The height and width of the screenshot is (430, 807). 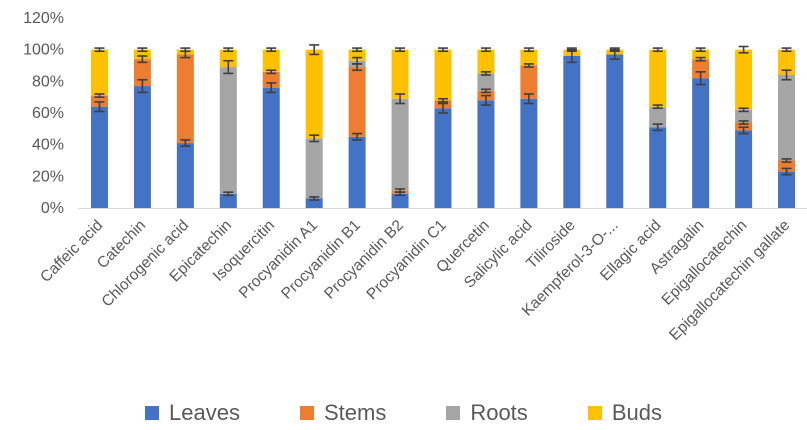 I want to click on y-axis: 0% 20% 40% 60% 80% 100% 120%, so click(x=43, y=113).